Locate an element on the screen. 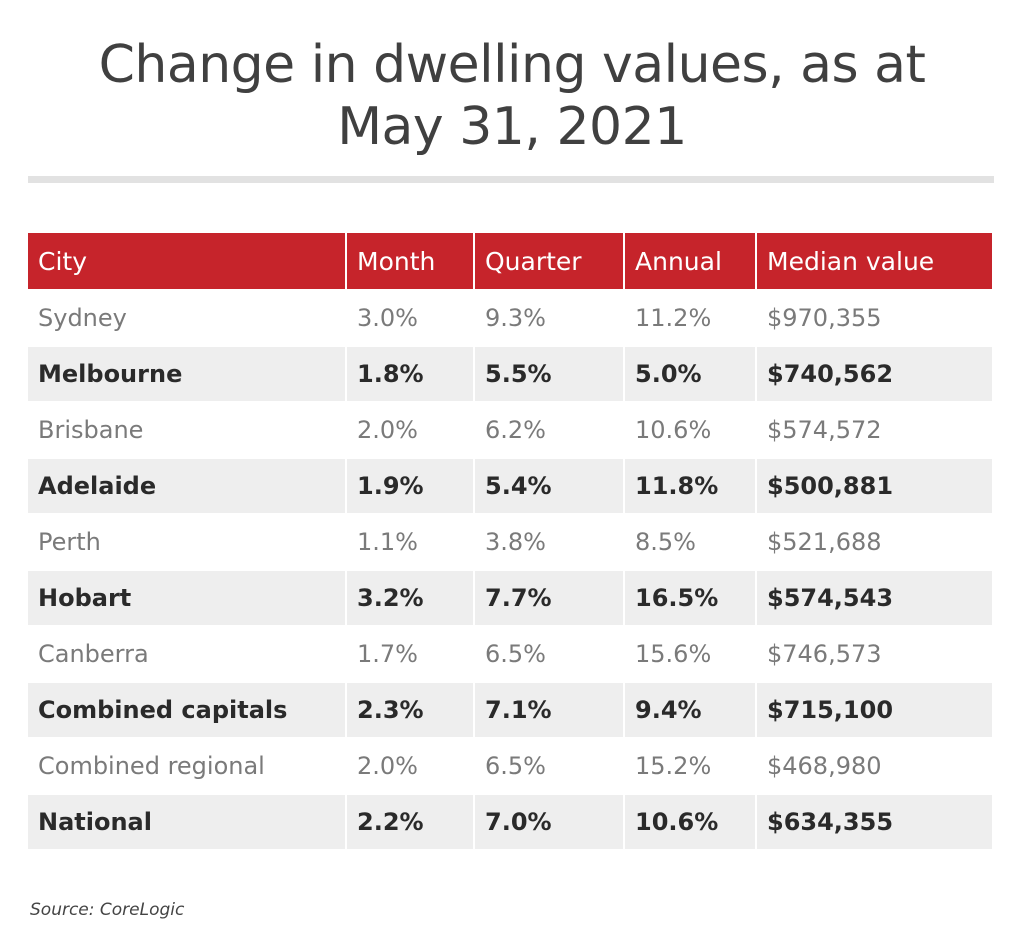  cell-month: 2.2% is located at coordinates (410, 821).